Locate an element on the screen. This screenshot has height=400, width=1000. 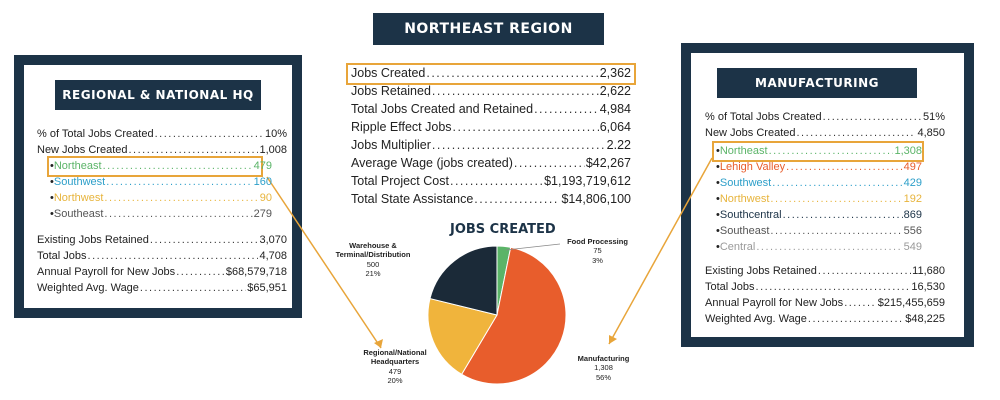
center-row: Total Project Cost $1,193,719,612 is located at coordinates (491, 181).